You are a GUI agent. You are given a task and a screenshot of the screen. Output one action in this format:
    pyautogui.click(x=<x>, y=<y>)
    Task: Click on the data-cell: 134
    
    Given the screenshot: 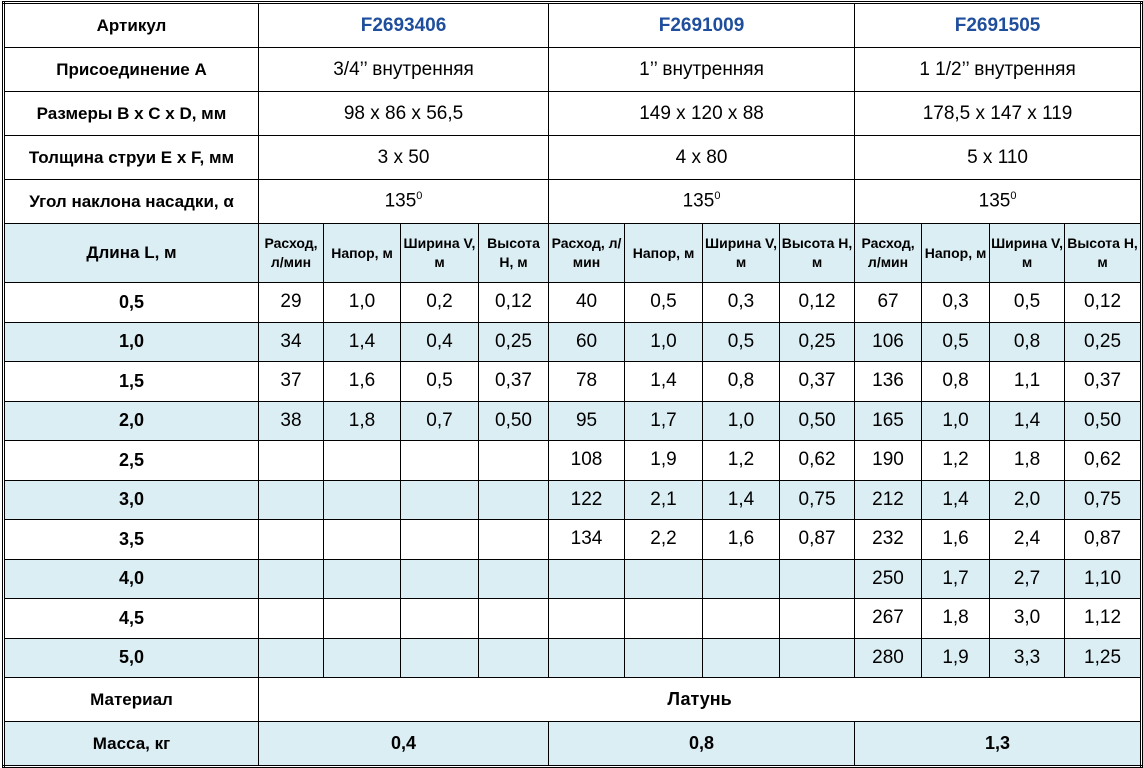 What is the action you would take?
    pyautogui.click(x=587, y=539)
    